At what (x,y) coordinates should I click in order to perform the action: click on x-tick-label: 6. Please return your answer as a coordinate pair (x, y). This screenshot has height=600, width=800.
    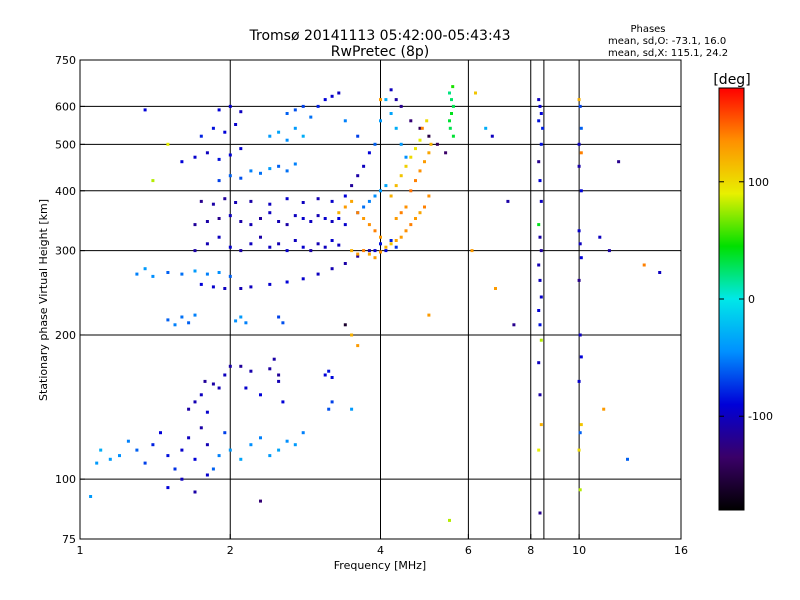
    Looking at the image, I should click on (468, 550).